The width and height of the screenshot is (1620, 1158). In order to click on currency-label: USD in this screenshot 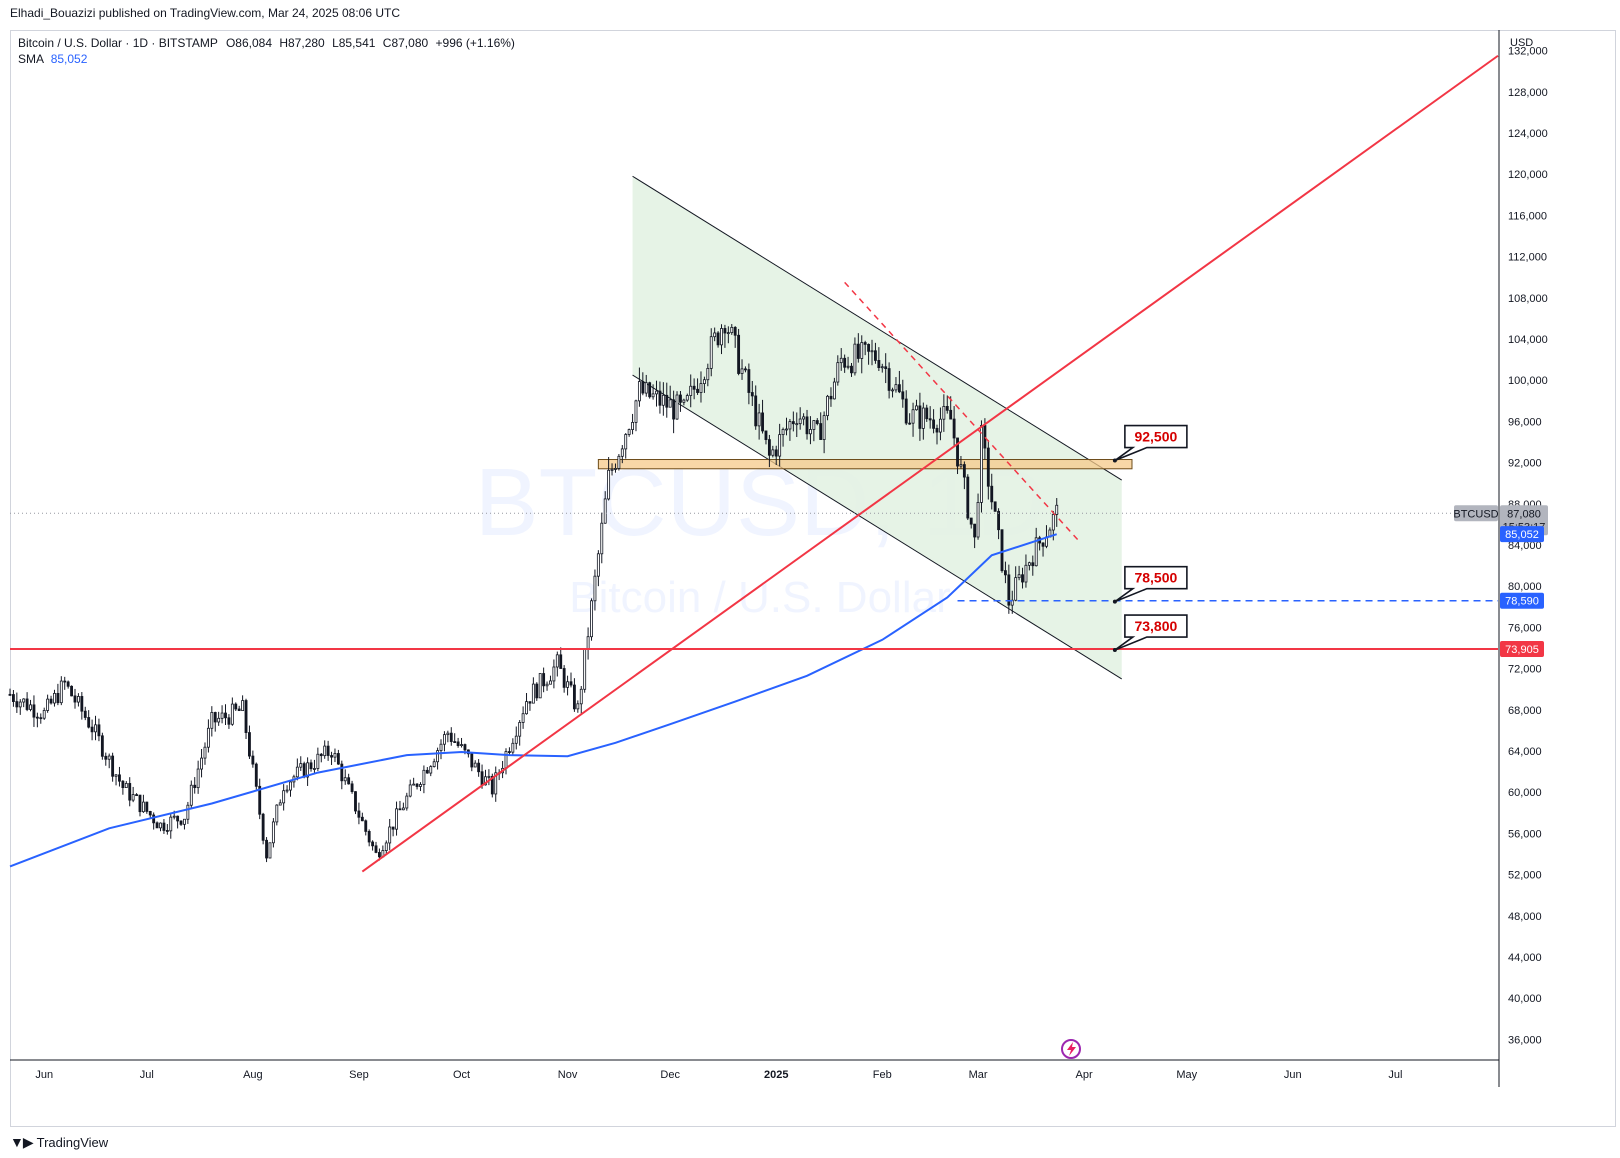, I will do `click(1521, 43)`.